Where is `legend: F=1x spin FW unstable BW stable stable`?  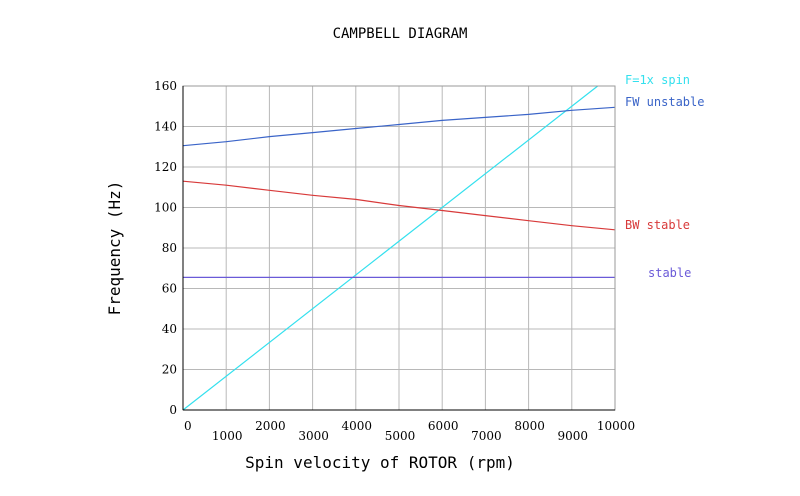
legend: F=1x spin FW unstable BW stable stable is located at coordinates (664, 176).